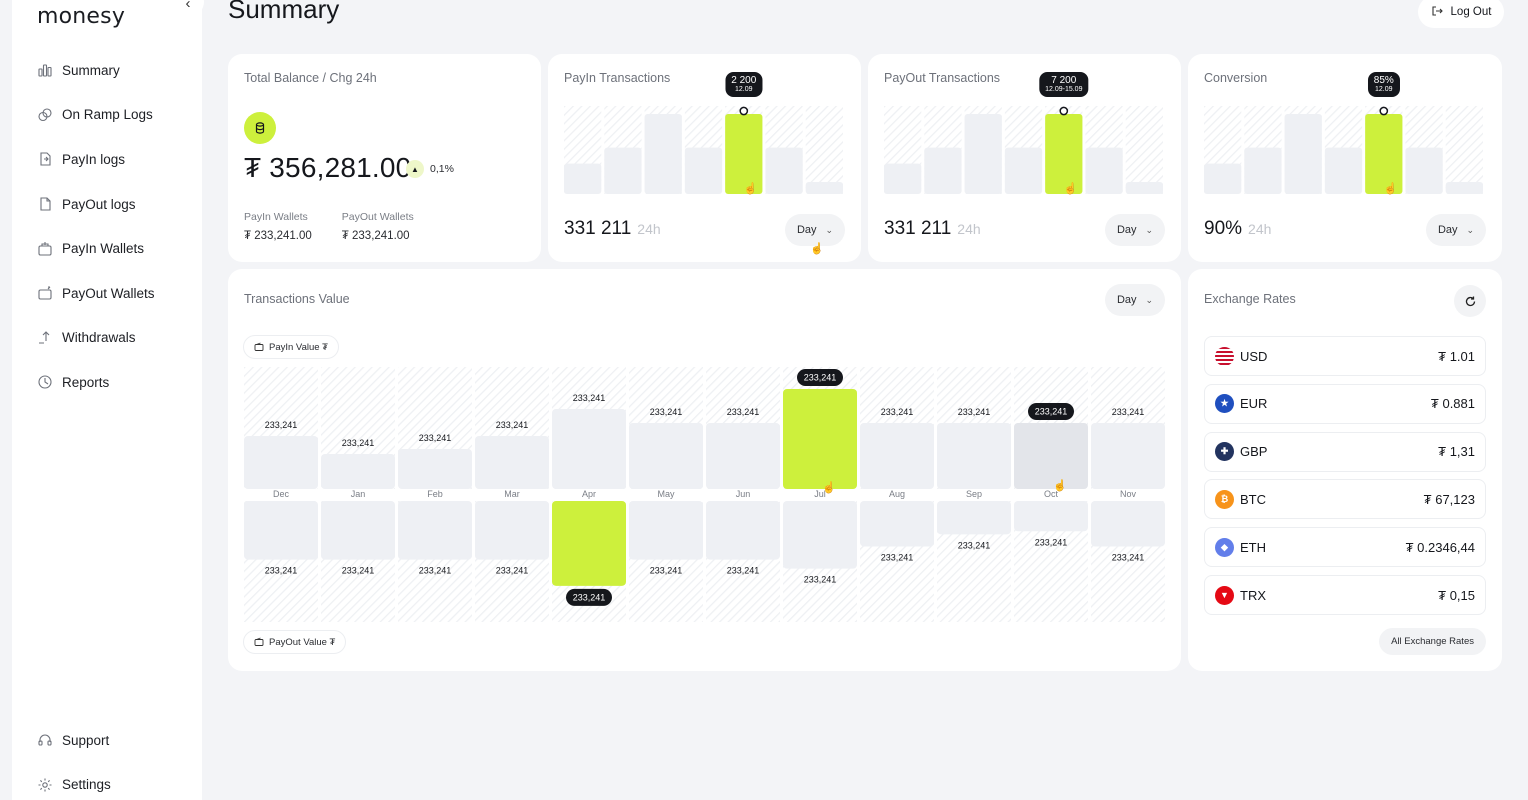  What do you see at coordinates (1224, 499) in the screenshot?
I see `btc-flag-icon: ₿` at bounding box center [1224, 499].